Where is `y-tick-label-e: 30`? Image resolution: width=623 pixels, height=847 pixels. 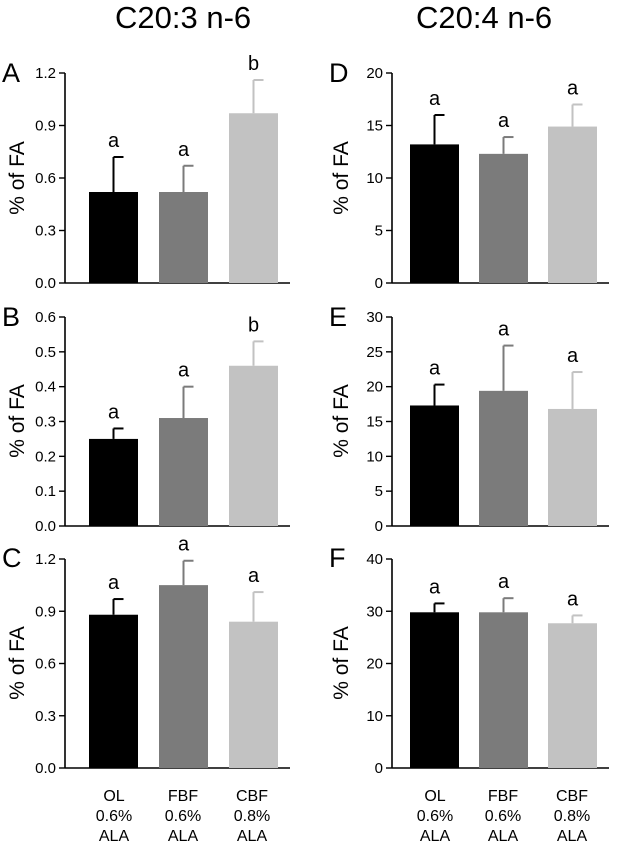
y-tick-label-e: 30 is located at coordinates (374, 317).